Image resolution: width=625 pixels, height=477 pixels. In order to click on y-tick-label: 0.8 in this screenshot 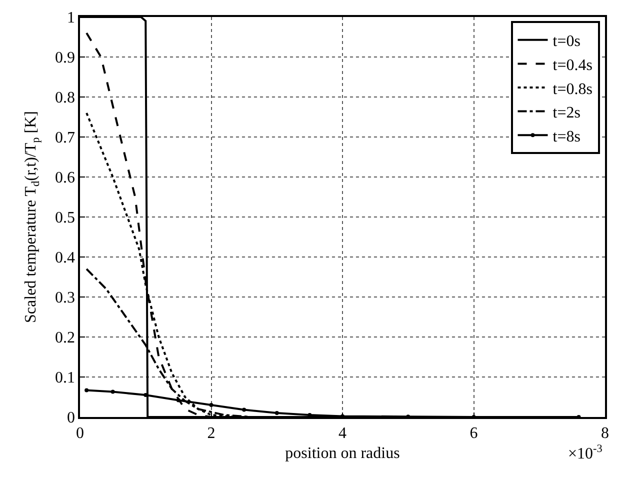, I will do `click(65, 98)`.